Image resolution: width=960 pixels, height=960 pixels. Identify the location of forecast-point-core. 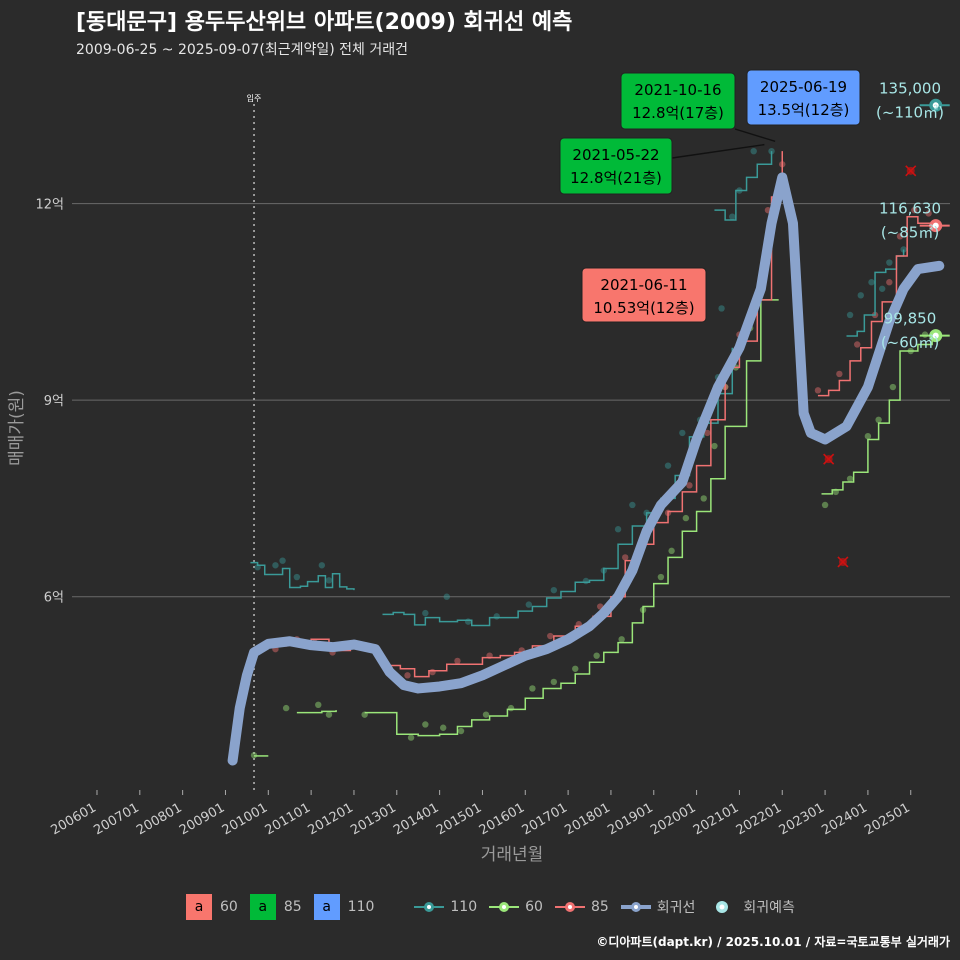
(935, 335).